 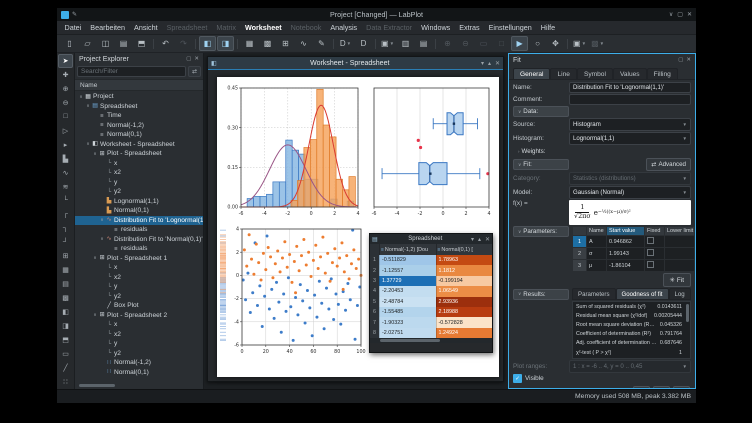 I want to click on tree-item-residuals: ≡ residuals, so click(x=139, y=249).